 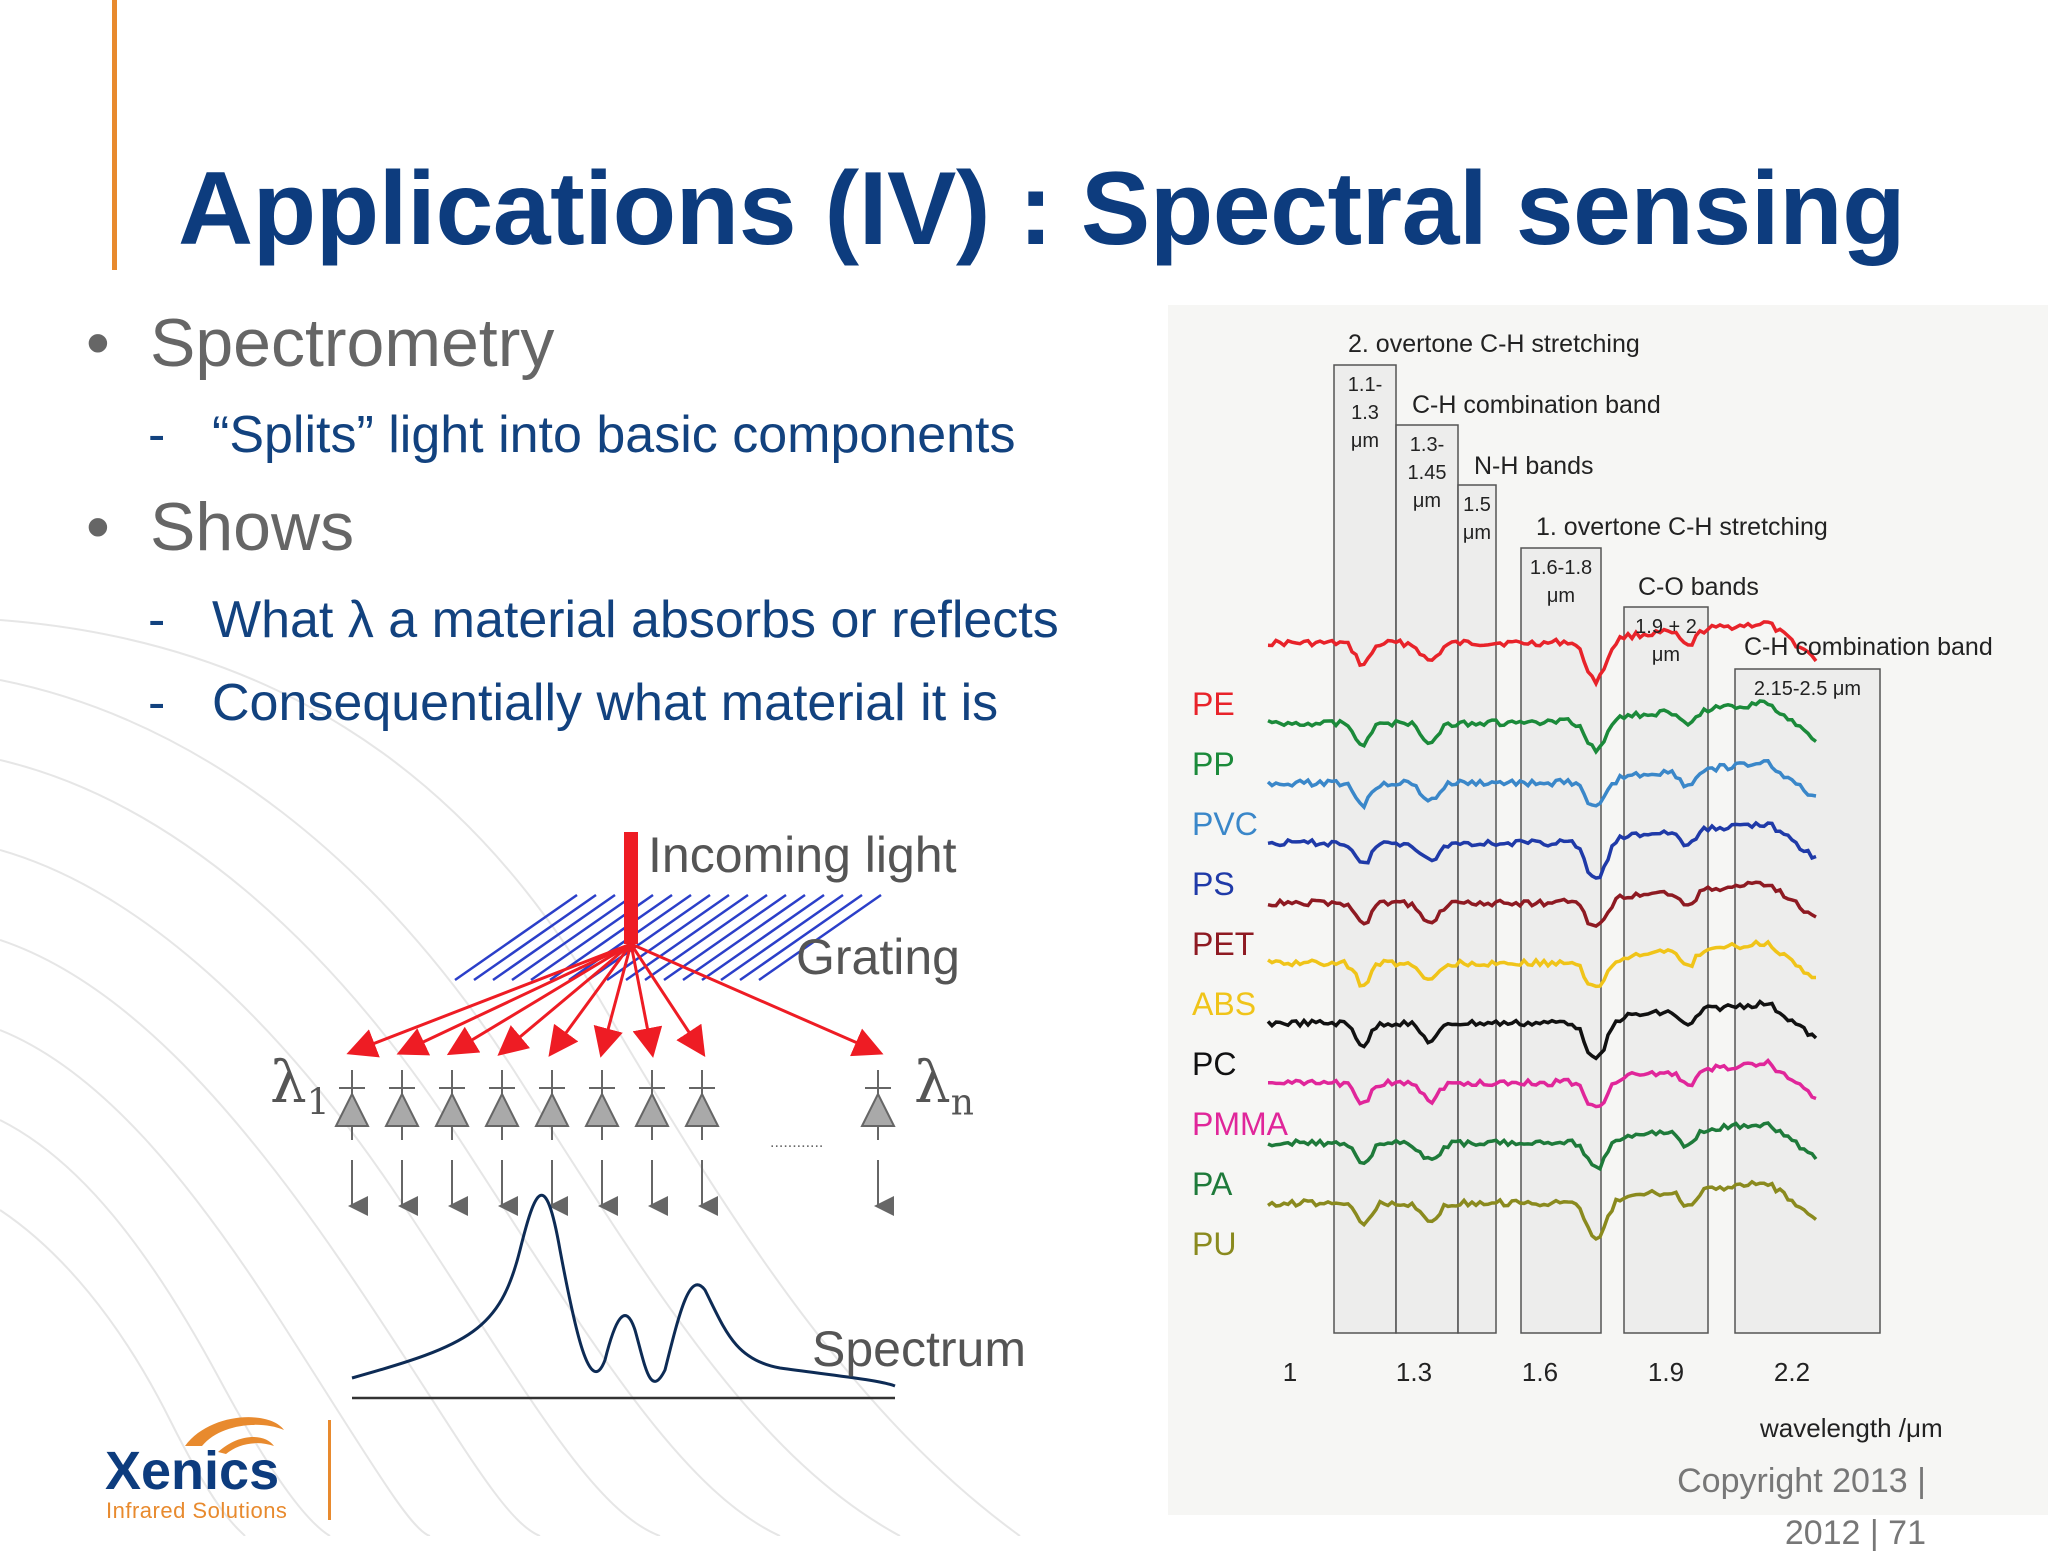 What do you see at coordinates (1427, 445) in the screenshot?
I see `band-range-label: 1.3-` at bounding box center [1427, 445].